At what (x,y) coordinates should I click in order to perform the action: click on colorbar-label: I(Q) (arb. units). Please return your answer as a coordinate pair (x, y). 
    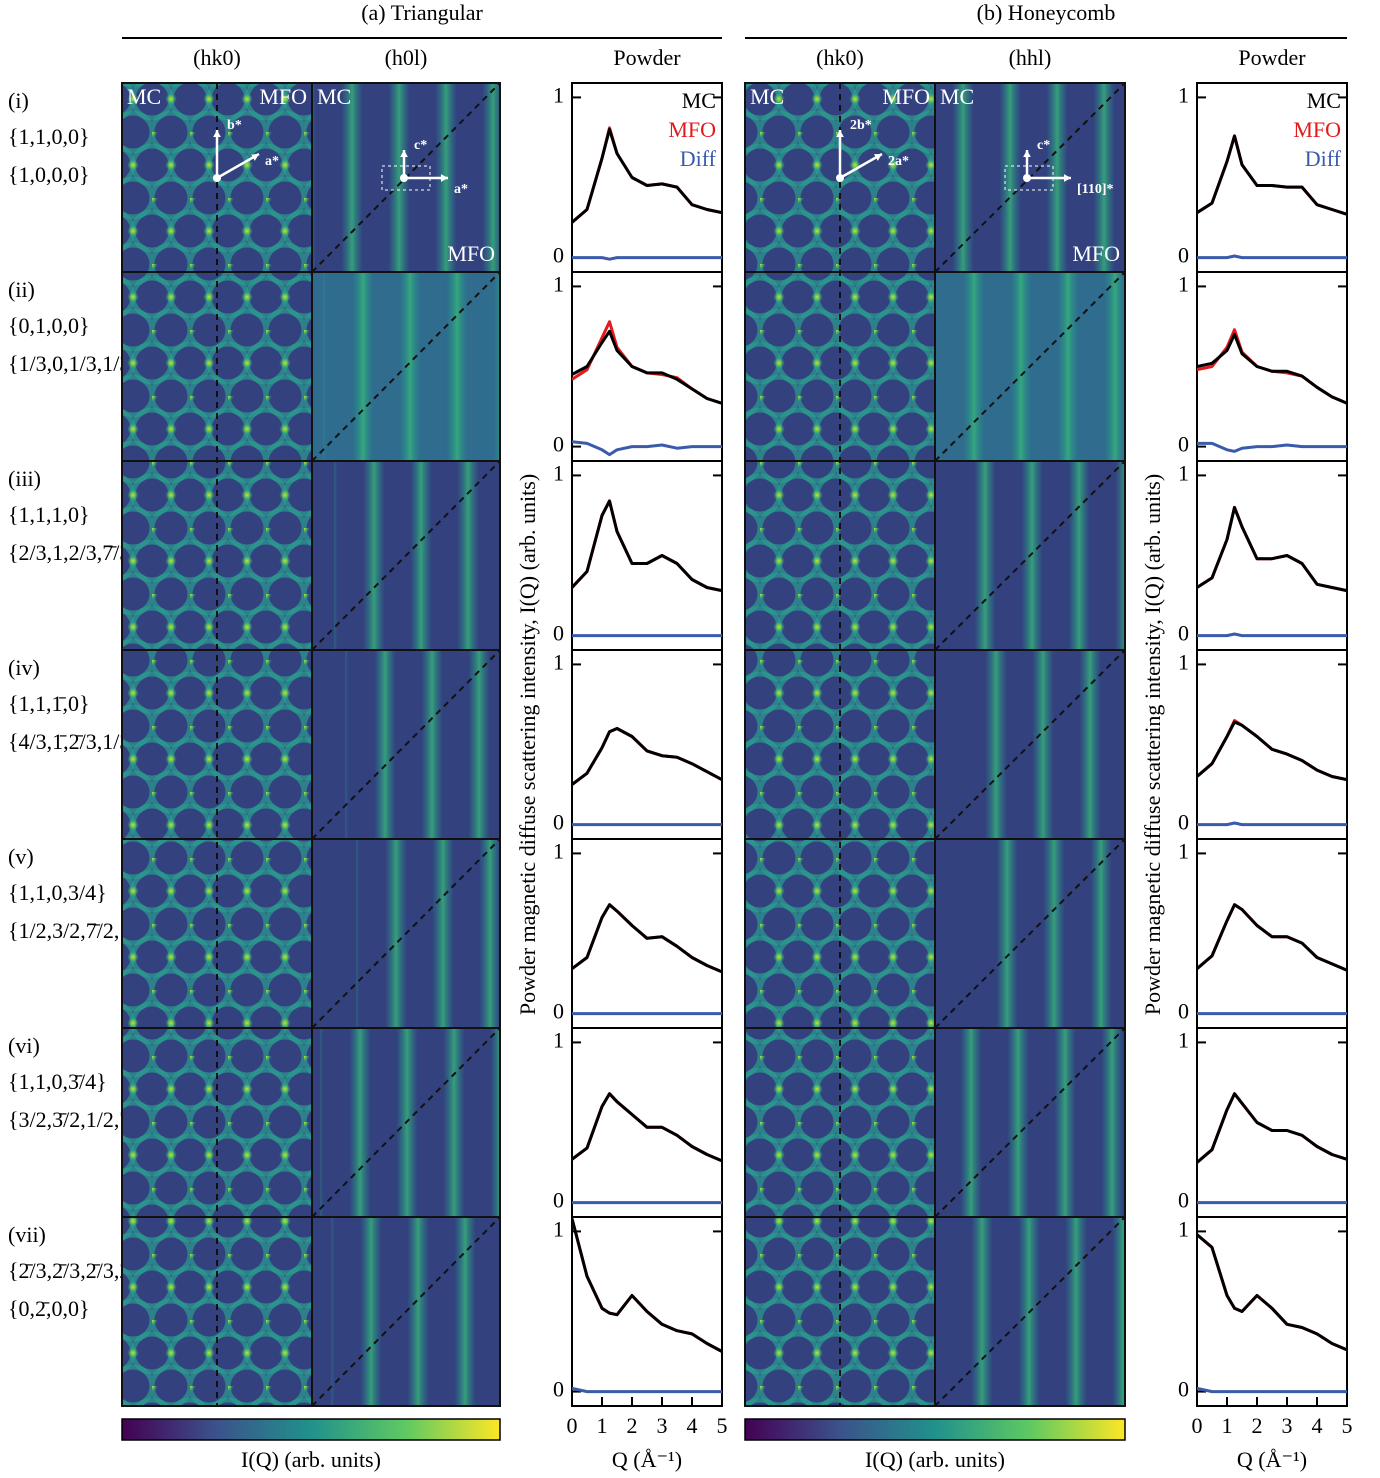
    Looking at the image, I should click on (935, 1459).